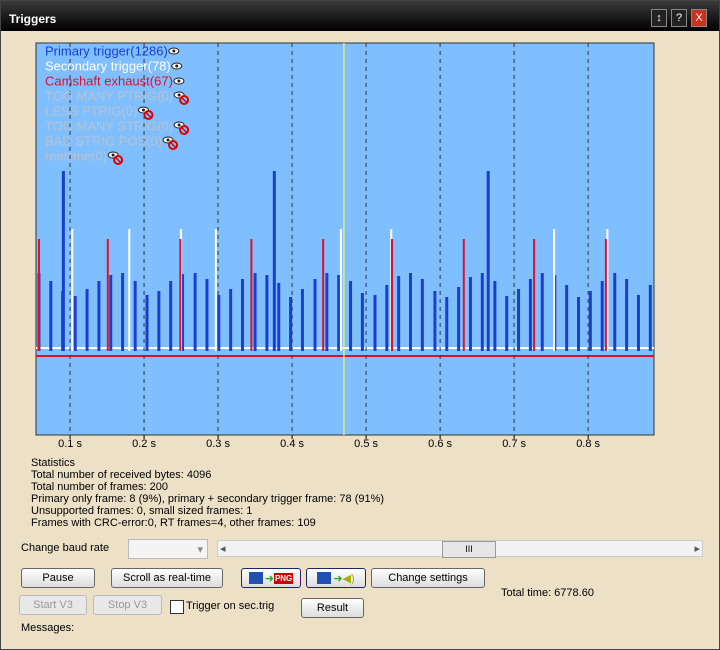  I want to click on sound-button: ➜ ◀), so click(336, 578).